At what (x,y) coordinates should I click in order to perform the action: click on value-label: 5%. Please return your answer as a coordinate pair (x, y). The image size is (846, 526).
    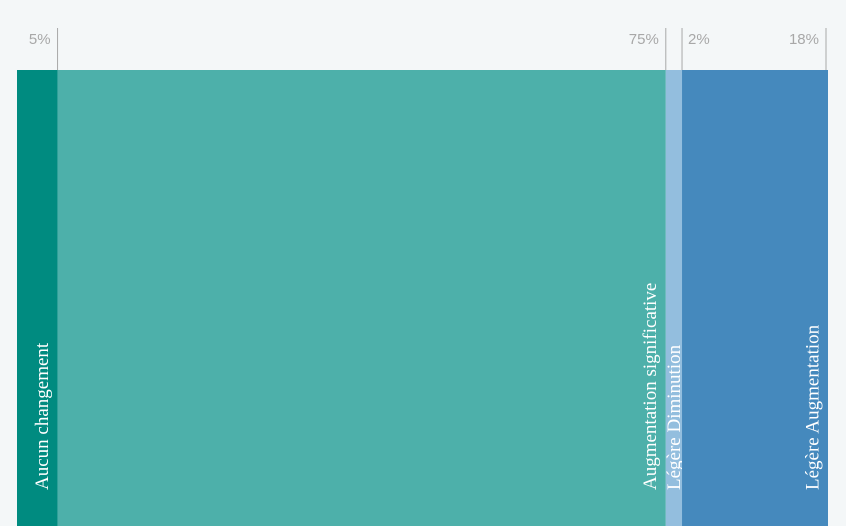
    Looking at the image, I should click on (40, 39).